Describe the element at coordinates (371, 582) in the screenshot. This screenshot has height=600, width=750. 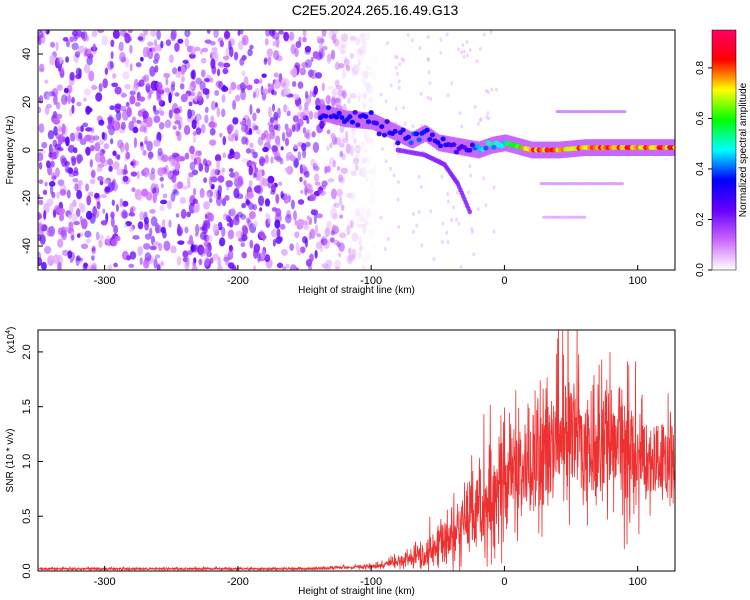
I see `x-tick-label: -100` at that location.